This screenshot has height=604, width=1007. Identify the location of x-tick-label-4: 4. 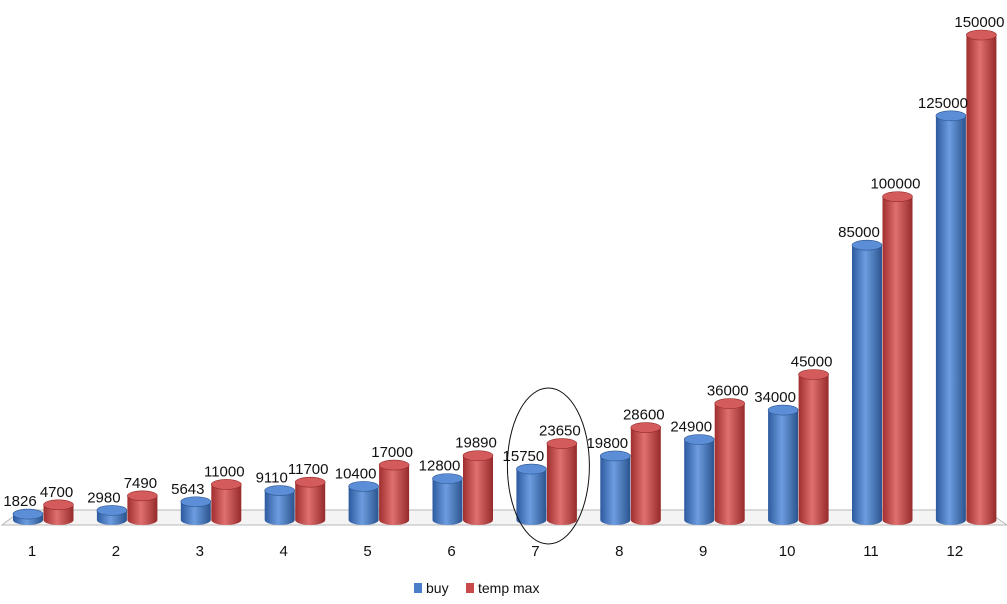
(284, 551).